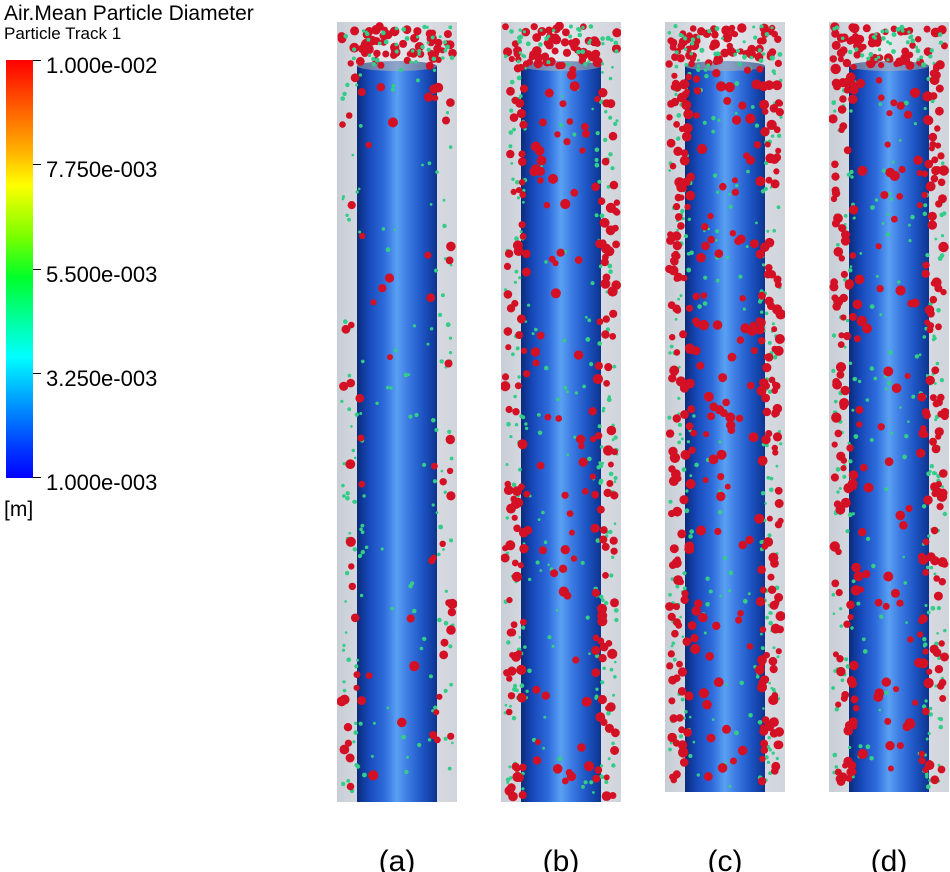  I want to click on simulation-panel-b, so click(561, 412).